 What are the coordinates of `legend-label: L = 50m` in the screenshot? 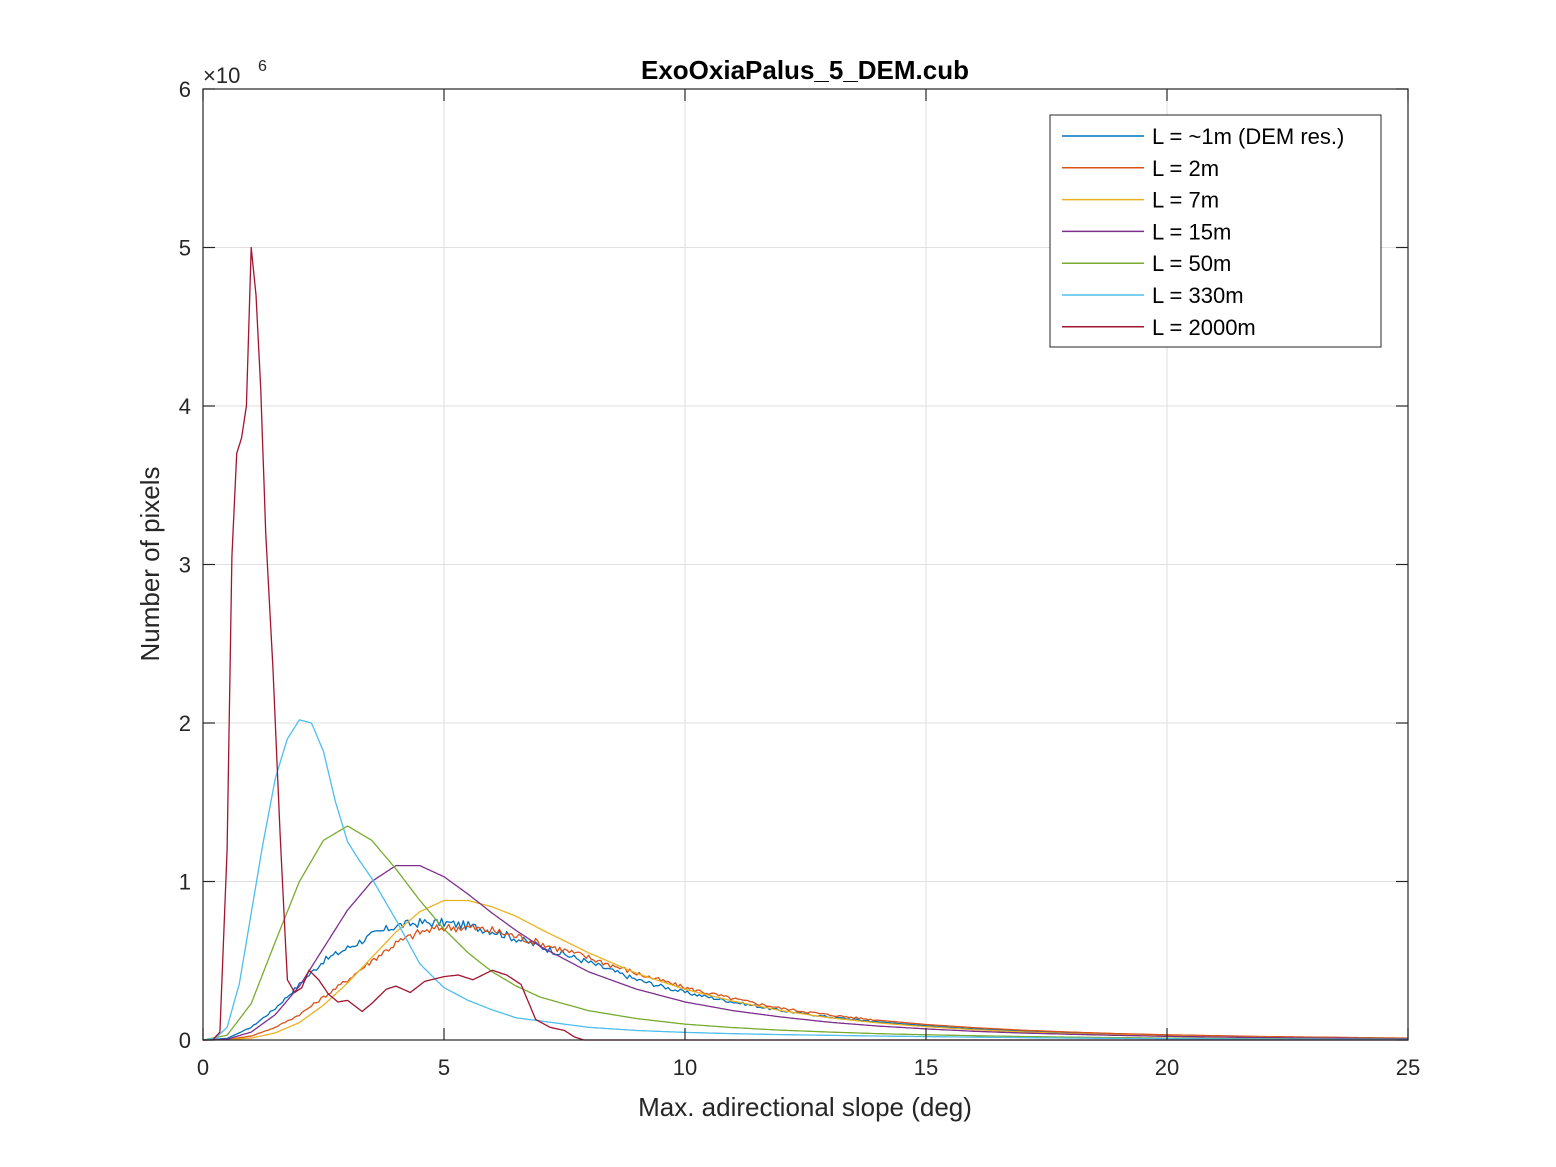 It's located at (1191, 263).